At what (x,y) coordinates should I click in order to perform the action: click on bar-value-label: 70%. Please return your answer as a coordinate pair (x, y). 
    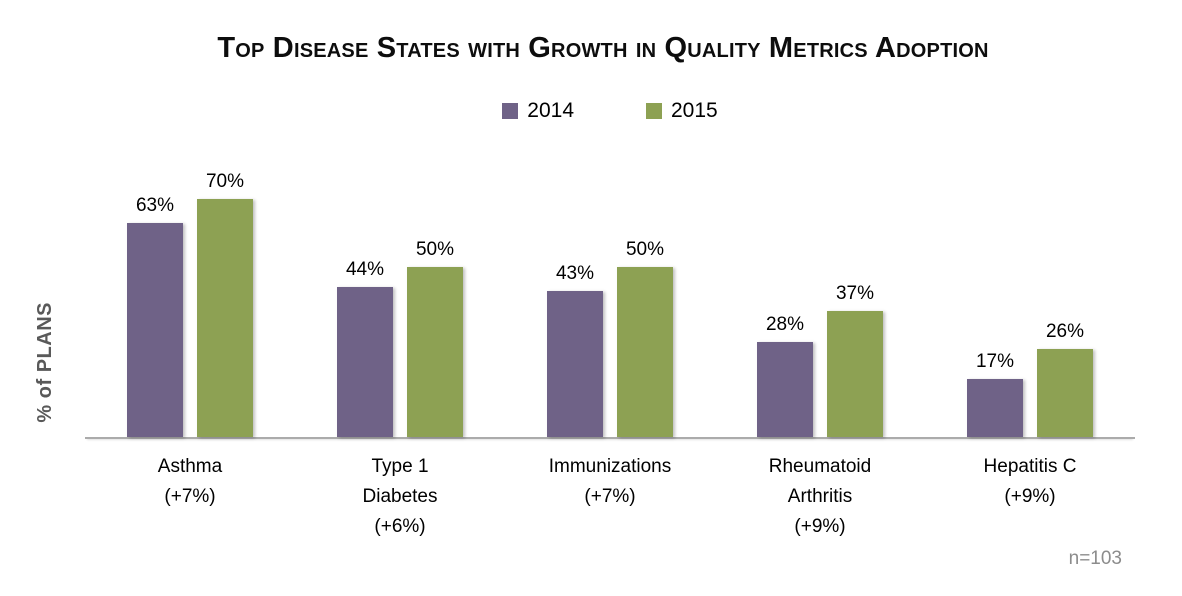
    Looking at the image, I should click on (225, 181).